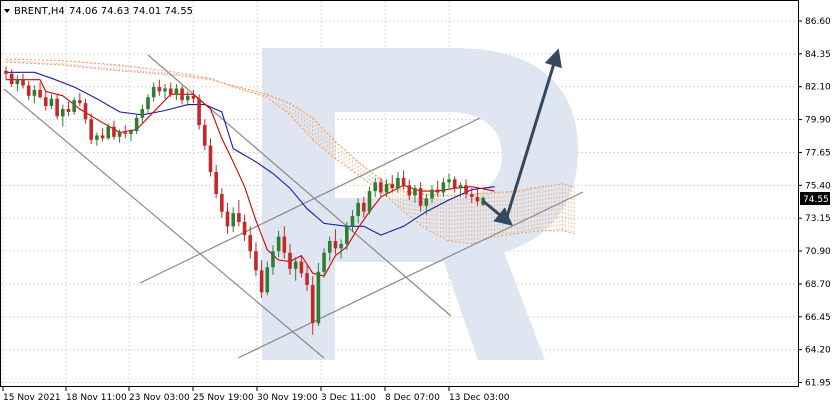 The image size is (839, 408). Describe the element at coordinates (818, 285) in the screenshot. I see `y-tick-label: 68.70` at that location.